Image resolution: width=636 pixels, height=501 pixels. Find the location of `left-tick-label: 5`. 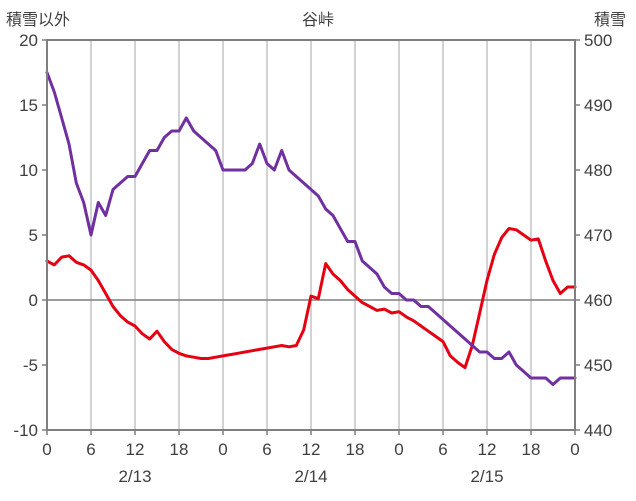

left-tick-label: 5 is located at coordinates (33, 235).